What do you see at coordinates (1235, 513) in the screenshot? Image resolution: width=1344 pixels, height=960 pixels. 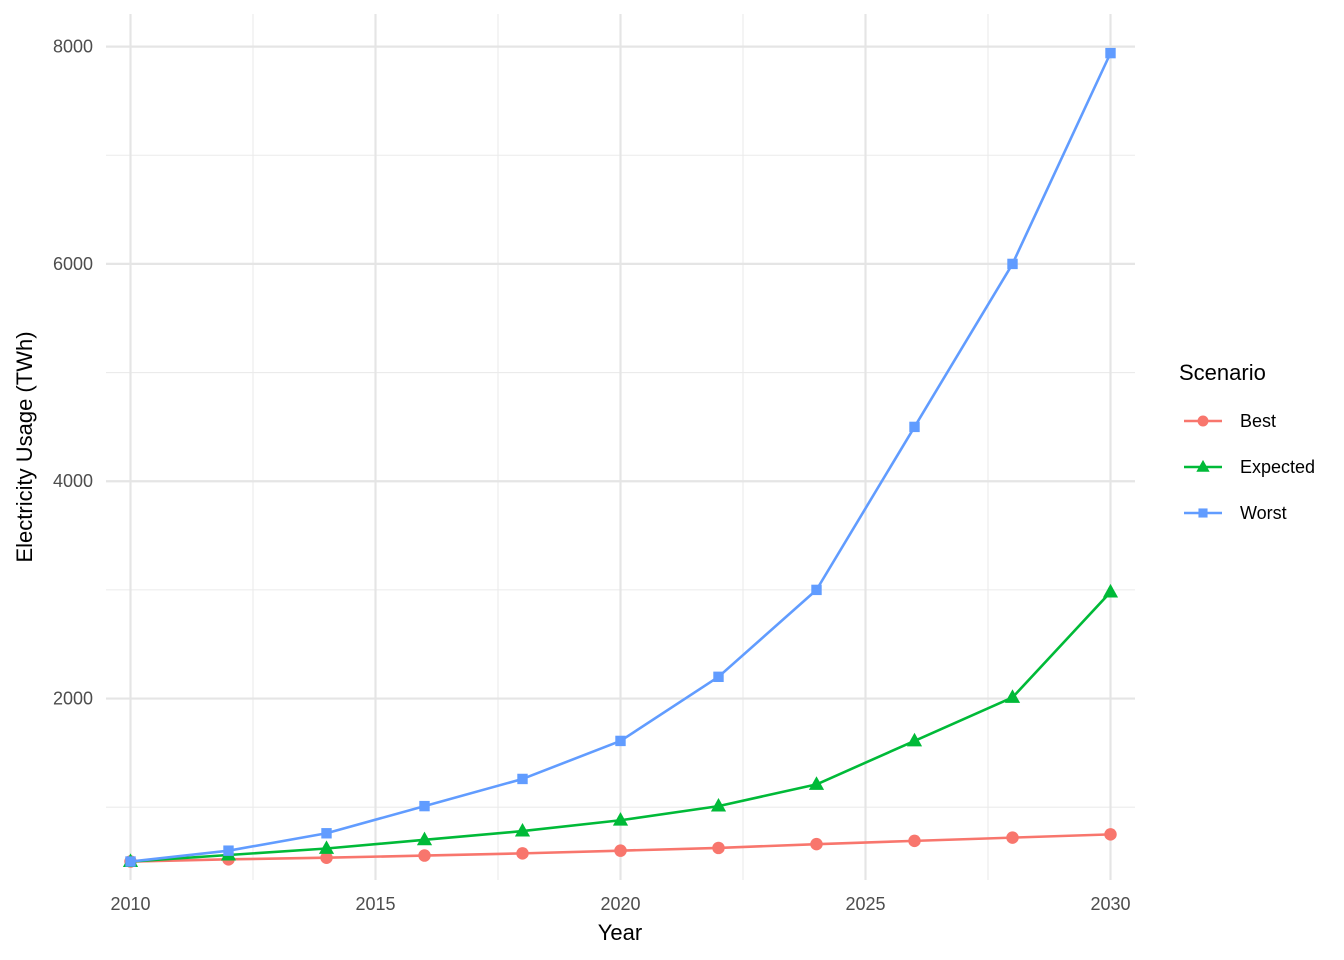 I see `legend-item-worst: Worst` at bounding box center [1235, 513].